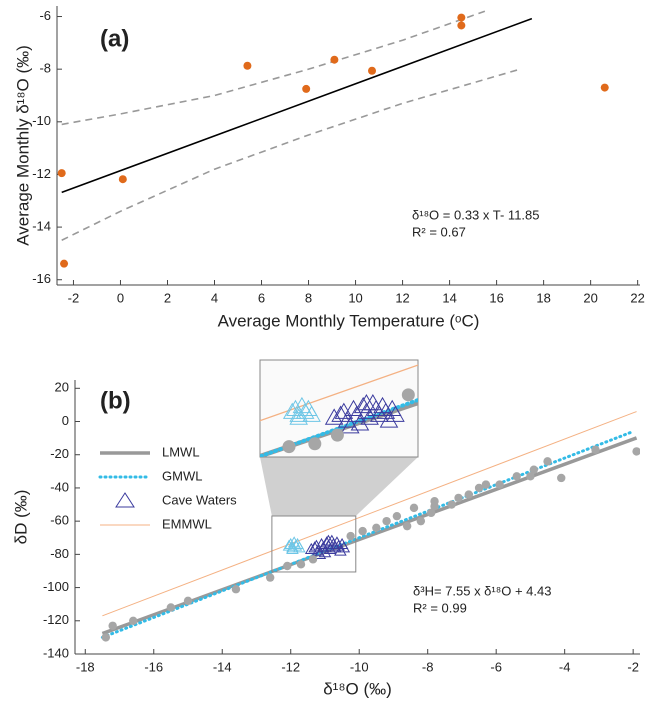  Describe the element at coordinates (439, 231) in the screenshot. I see `annotation: R² = 0.67` at that location.